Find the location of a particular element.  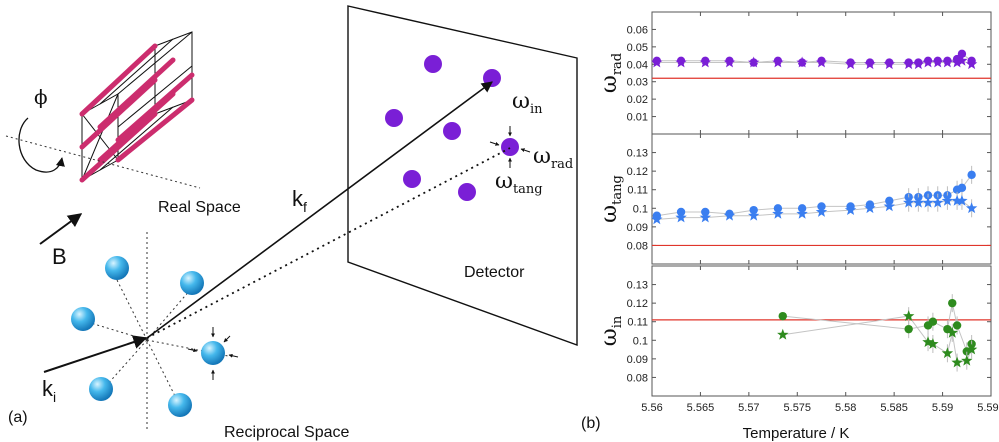

x-tick-label: 5.59 is located at coordinates (942, 408).